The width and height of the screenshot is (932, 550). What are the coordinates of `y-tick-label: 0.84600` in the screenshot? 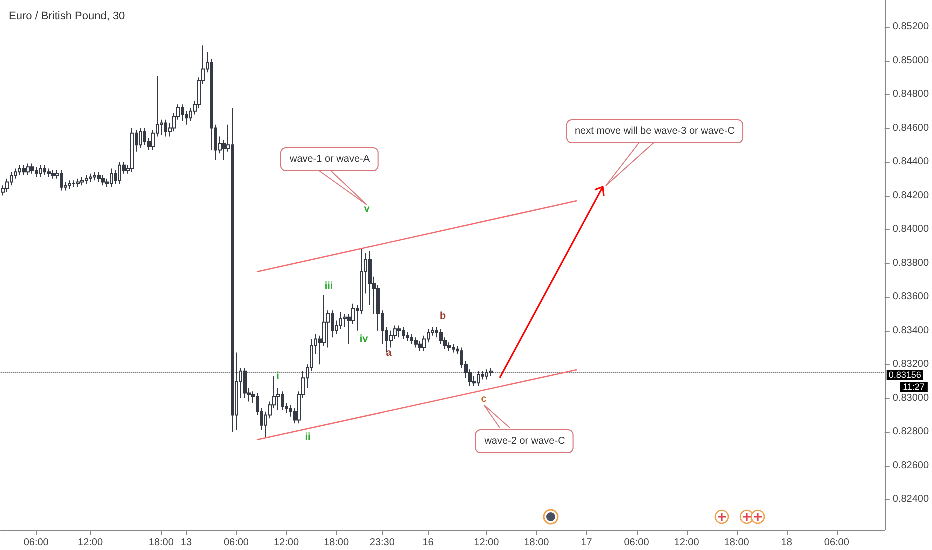 It's located at (911, 128).